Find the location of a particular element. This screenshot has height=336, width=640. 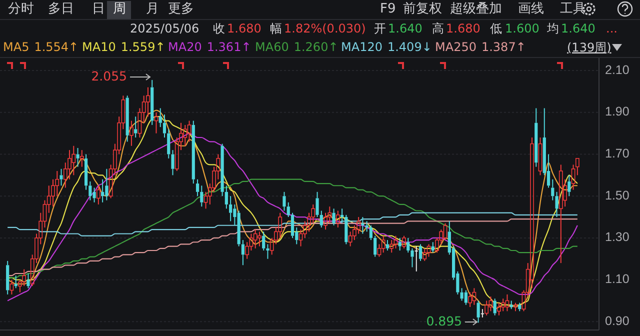

text: 1.82%(0.030) is located at coordinates (325, 28).